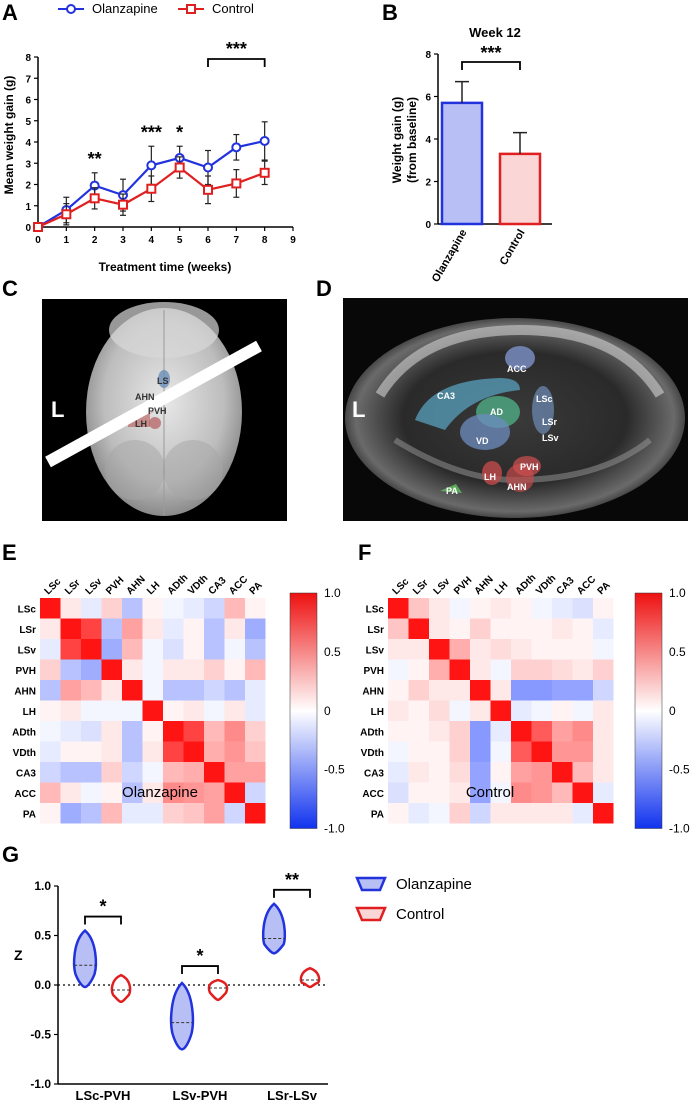  What do you see at coordinates (490, 792) in the screenshot?
I see `heatmap-caption-control: Control` at bounding box center [490, 792].